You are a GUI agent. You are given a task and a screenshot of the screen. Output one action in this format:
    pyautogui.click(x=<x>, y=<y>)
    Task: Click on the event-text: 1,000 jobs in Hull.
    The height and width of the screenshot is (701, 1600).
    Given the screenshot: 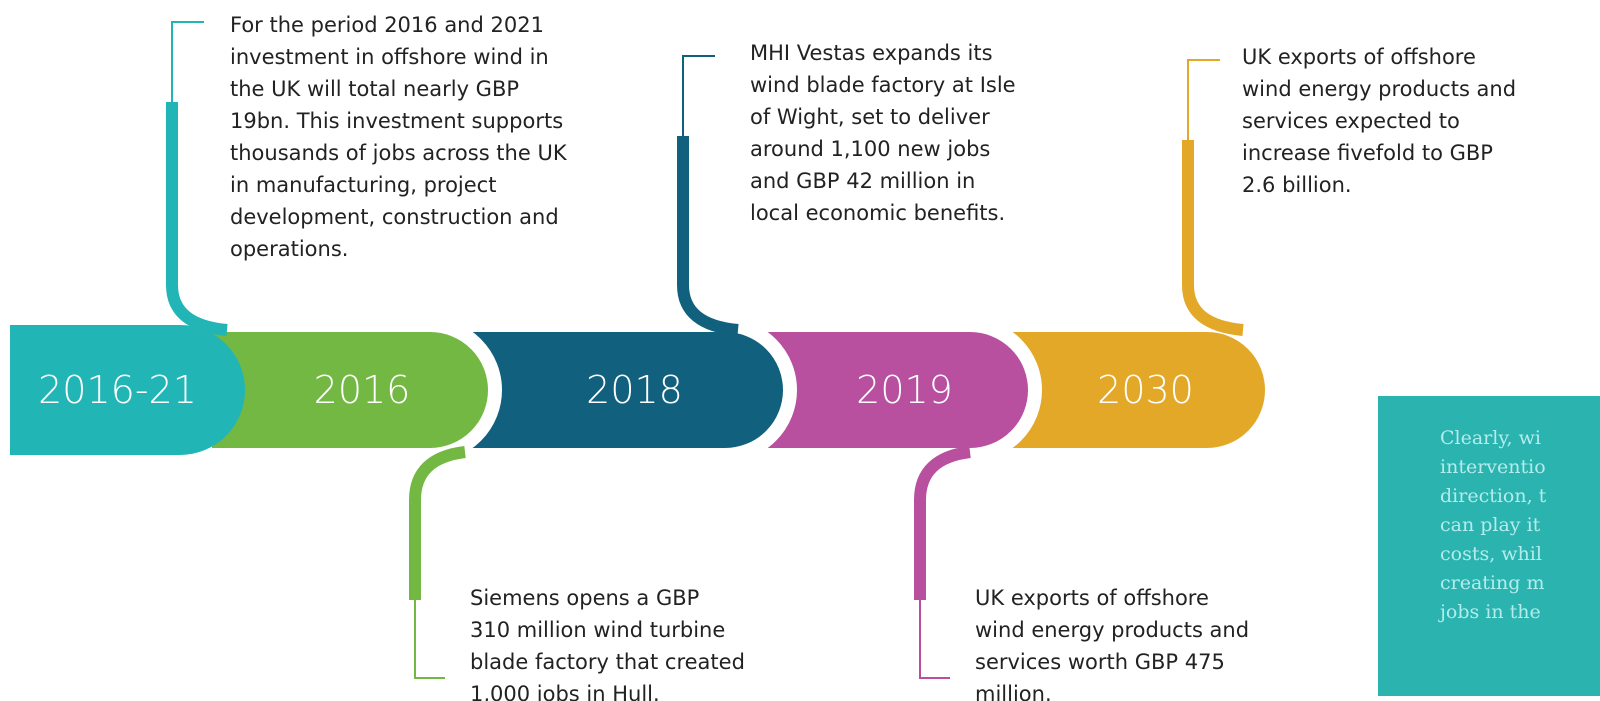 What is the action you would take?
    pyautogui.click(x=565, y=691)
    